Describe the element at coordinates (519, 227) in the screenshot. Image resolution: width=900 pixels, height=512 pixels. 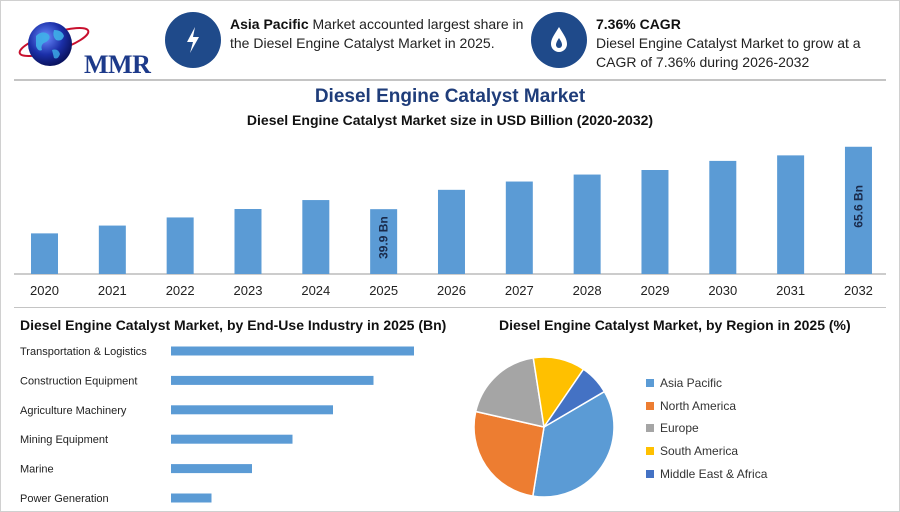
I see `bar-2027` at that location.